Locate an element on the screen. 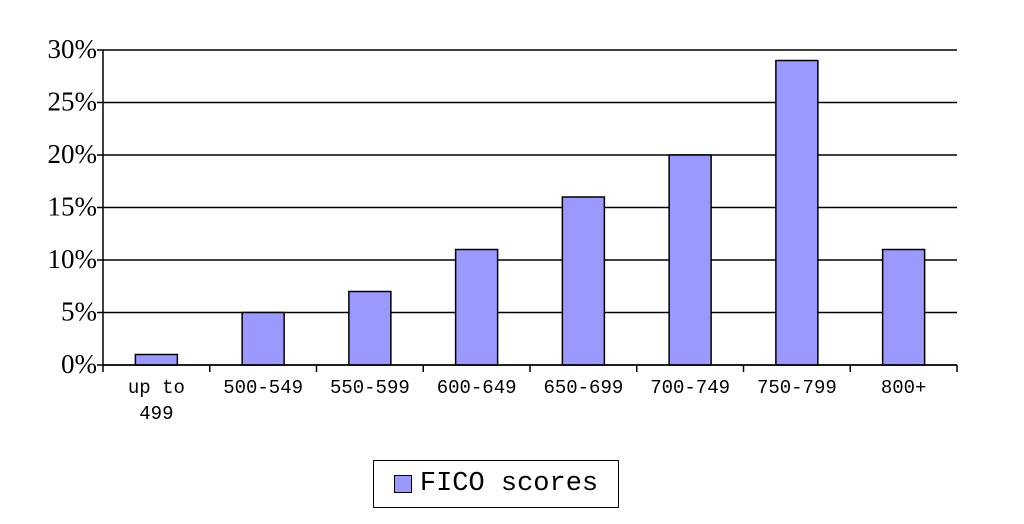 Image resolution: width=1024 pixels, height=524 pixels. x-tick-label: 600-649 is located at coordinates (476, 388).